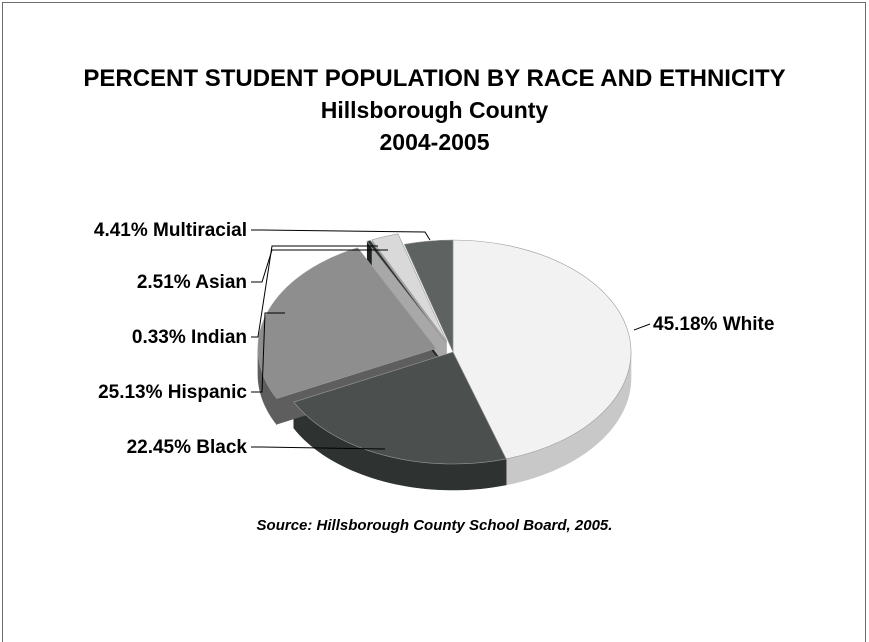 The width and height of the screenshot is (869, 642). I want to click on pie-slice-asian, so click(409, 287).